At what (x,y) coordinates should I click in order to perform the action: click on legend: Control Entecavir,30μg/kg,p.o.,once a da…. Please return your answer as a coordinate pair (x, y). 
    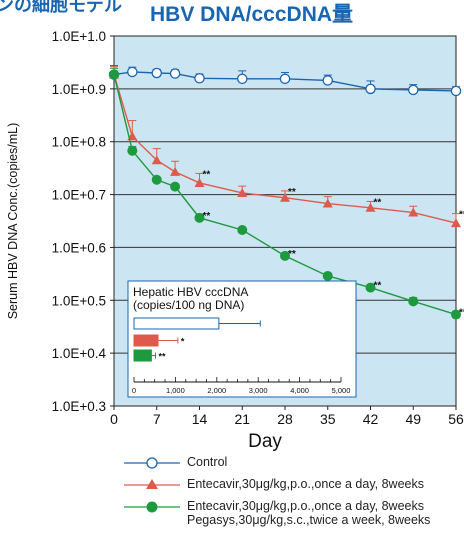
    Looking at the image, I should click on (293, 492).